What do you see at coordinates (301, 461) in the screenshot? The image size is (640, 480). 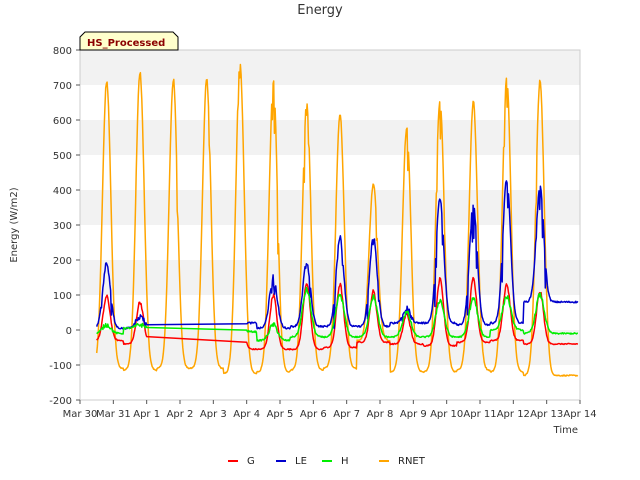 I see `legend-label-le: LE` at bounding box center [301, 461].